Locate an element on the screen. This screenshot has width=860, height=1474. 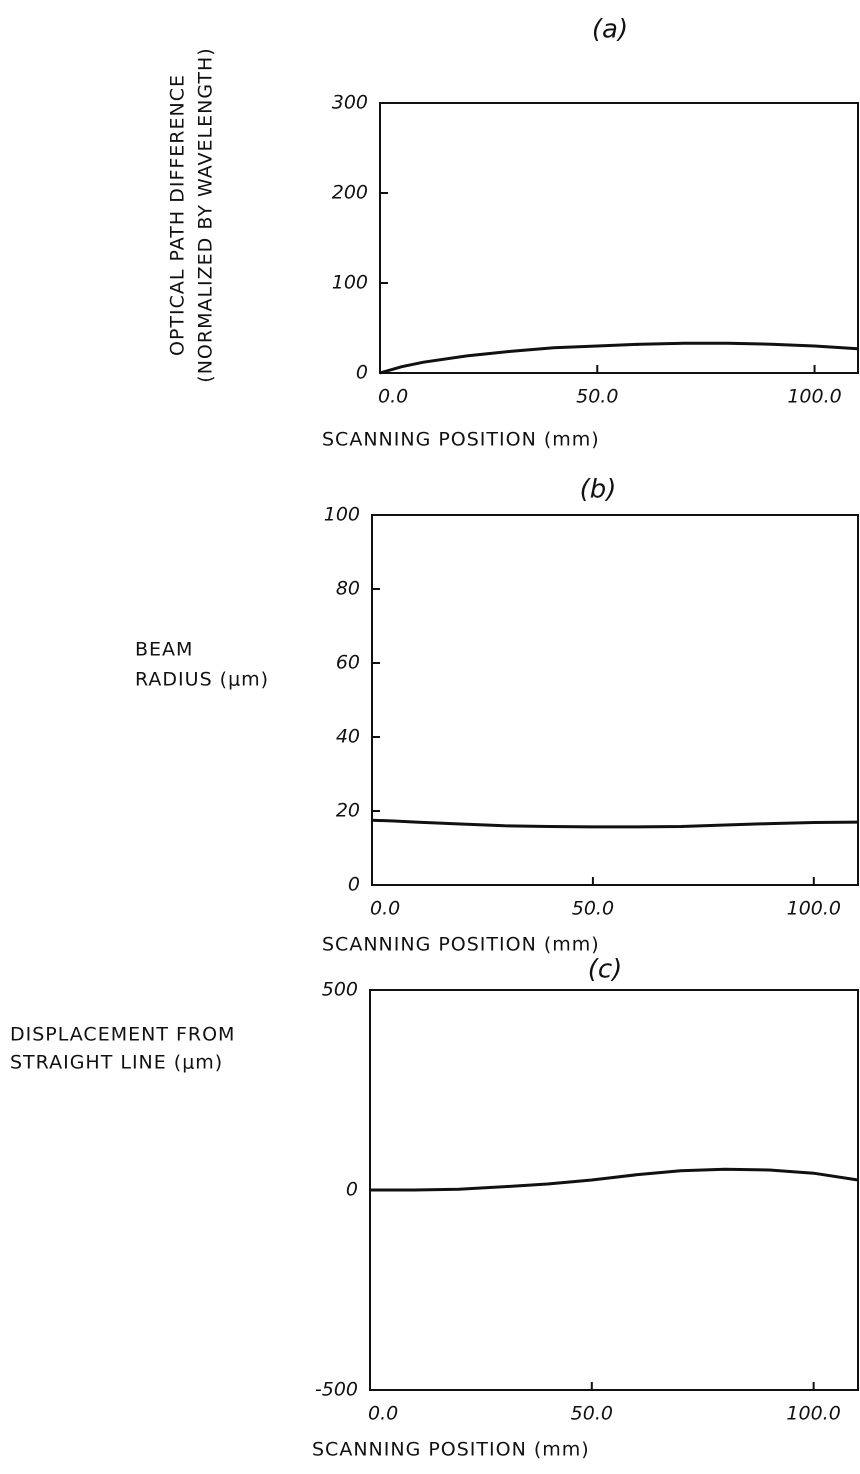
y-tick-label: 20 is located at coordinates (348, 811).